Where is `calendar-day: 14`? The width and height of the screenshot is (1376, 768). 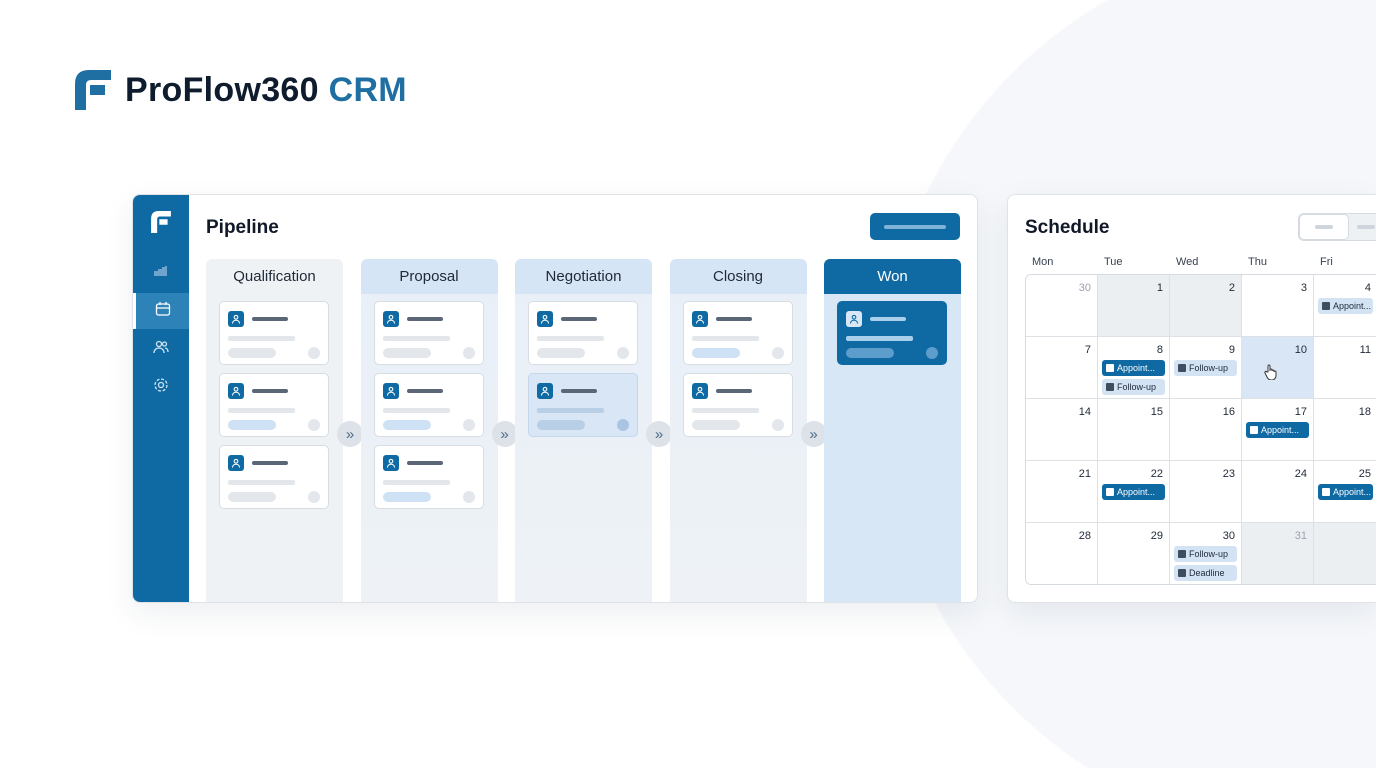 calendar-day: 14 is located at coordinates (1062, 430).